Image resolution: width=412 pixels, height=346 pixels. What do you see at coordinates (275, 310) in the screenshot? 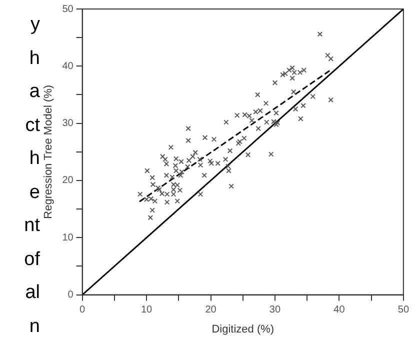
I see `x-tick-label: 30` at bounding box center [275, 310].